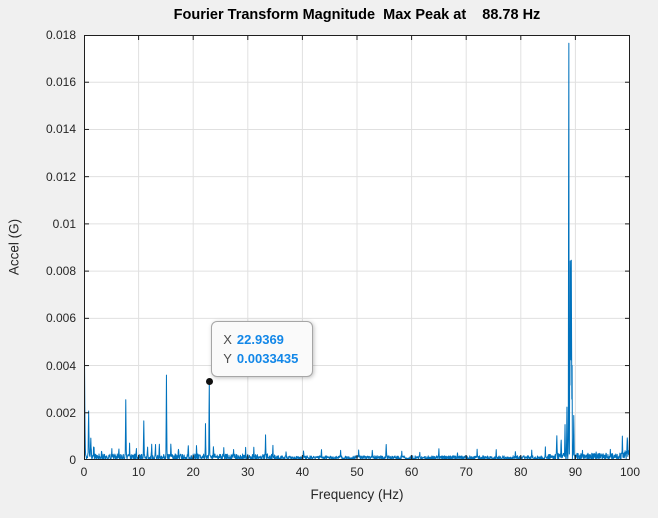 This screenshot has height=518, width=658. What do you see at coordinates (60, 271) in the screenshot?
I see `y-tick-label: 0.008` at bounding box center [60, 271].